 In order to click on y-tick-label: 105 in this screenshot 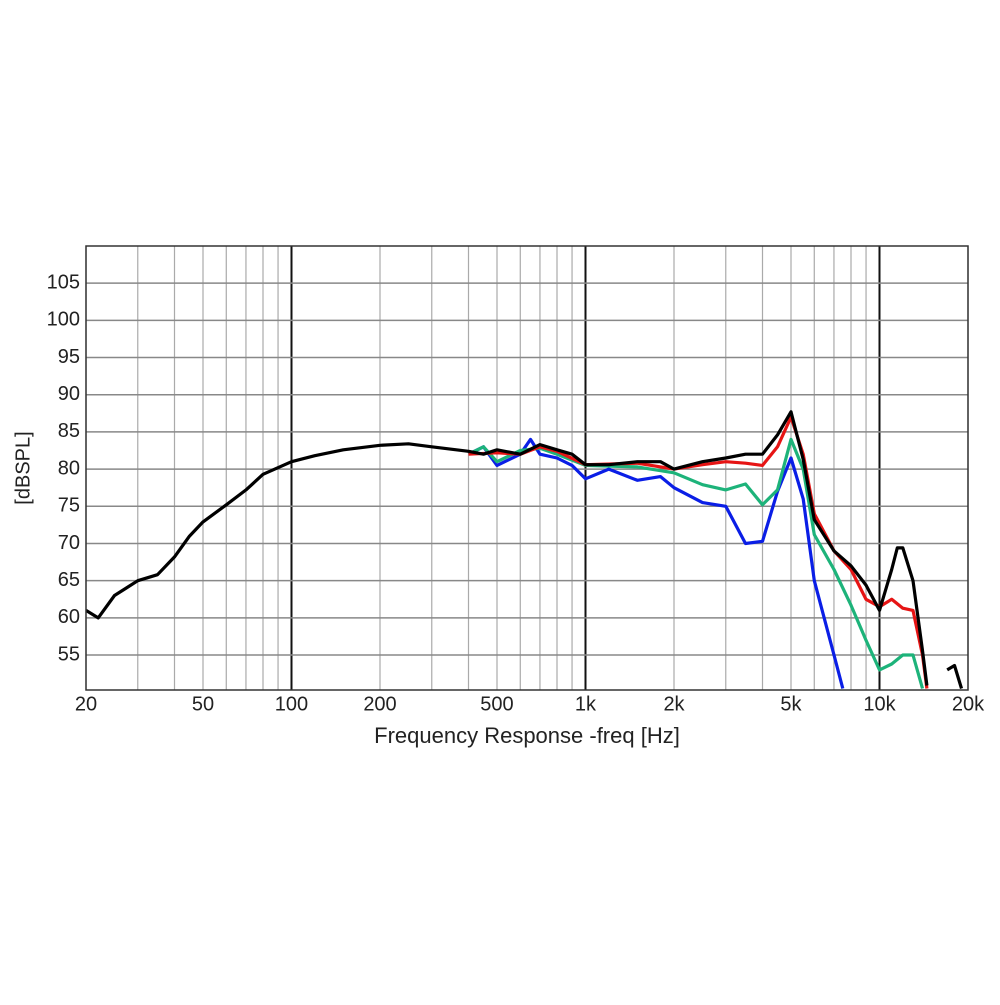, I will do `click(63, 282)`.